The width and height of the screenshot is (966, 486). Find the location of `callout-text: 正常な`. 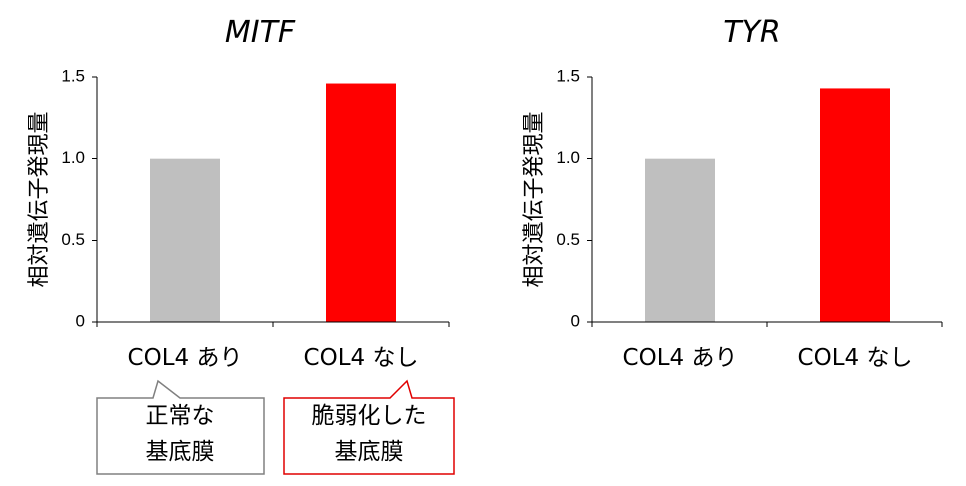

callout-text: 正常な is located at coordinates (180, 416).